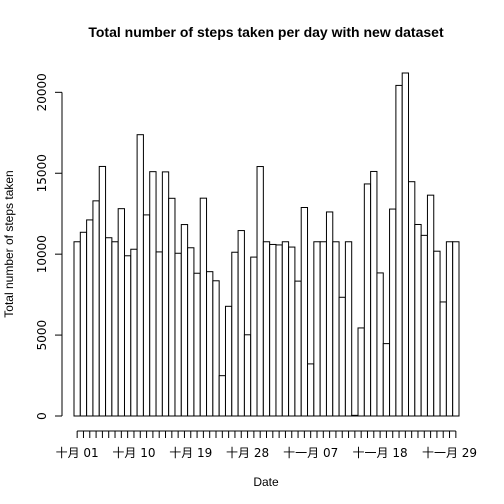 This screenshot has width=504, height=504. I want to click on y-axis-label: Total number of steps taken, so click(9, 243).